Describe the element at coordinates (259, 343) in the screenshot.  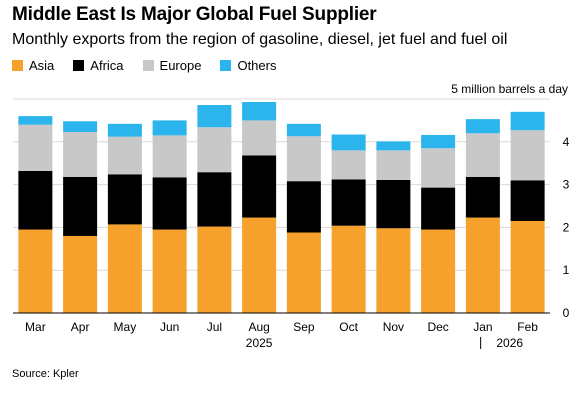
I see `year-label-2025: 2025` at that location.